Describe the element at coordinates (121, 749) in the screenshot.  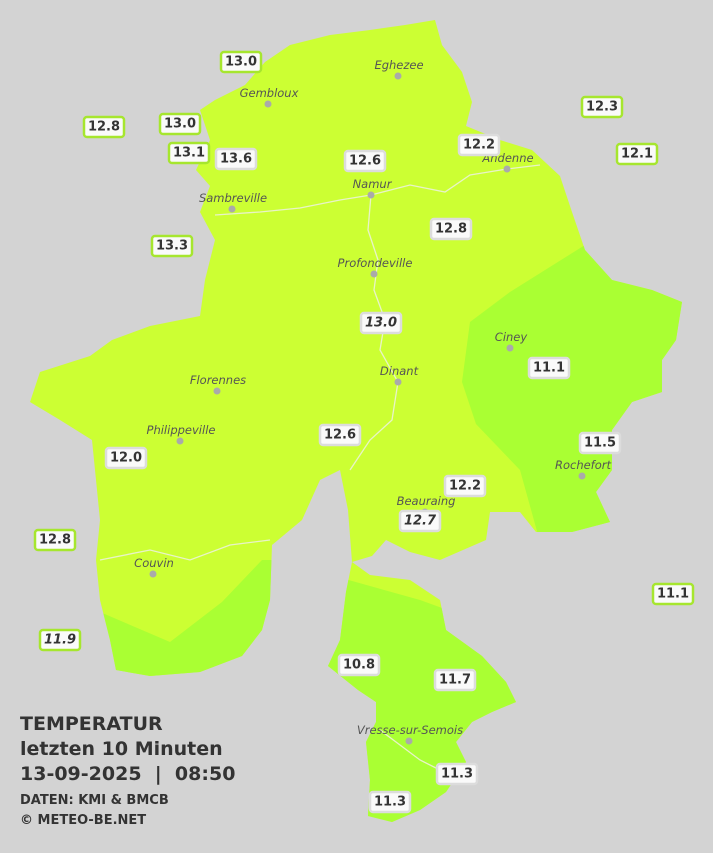
I see `legend-period: letzten 10 Minuten` at that location.